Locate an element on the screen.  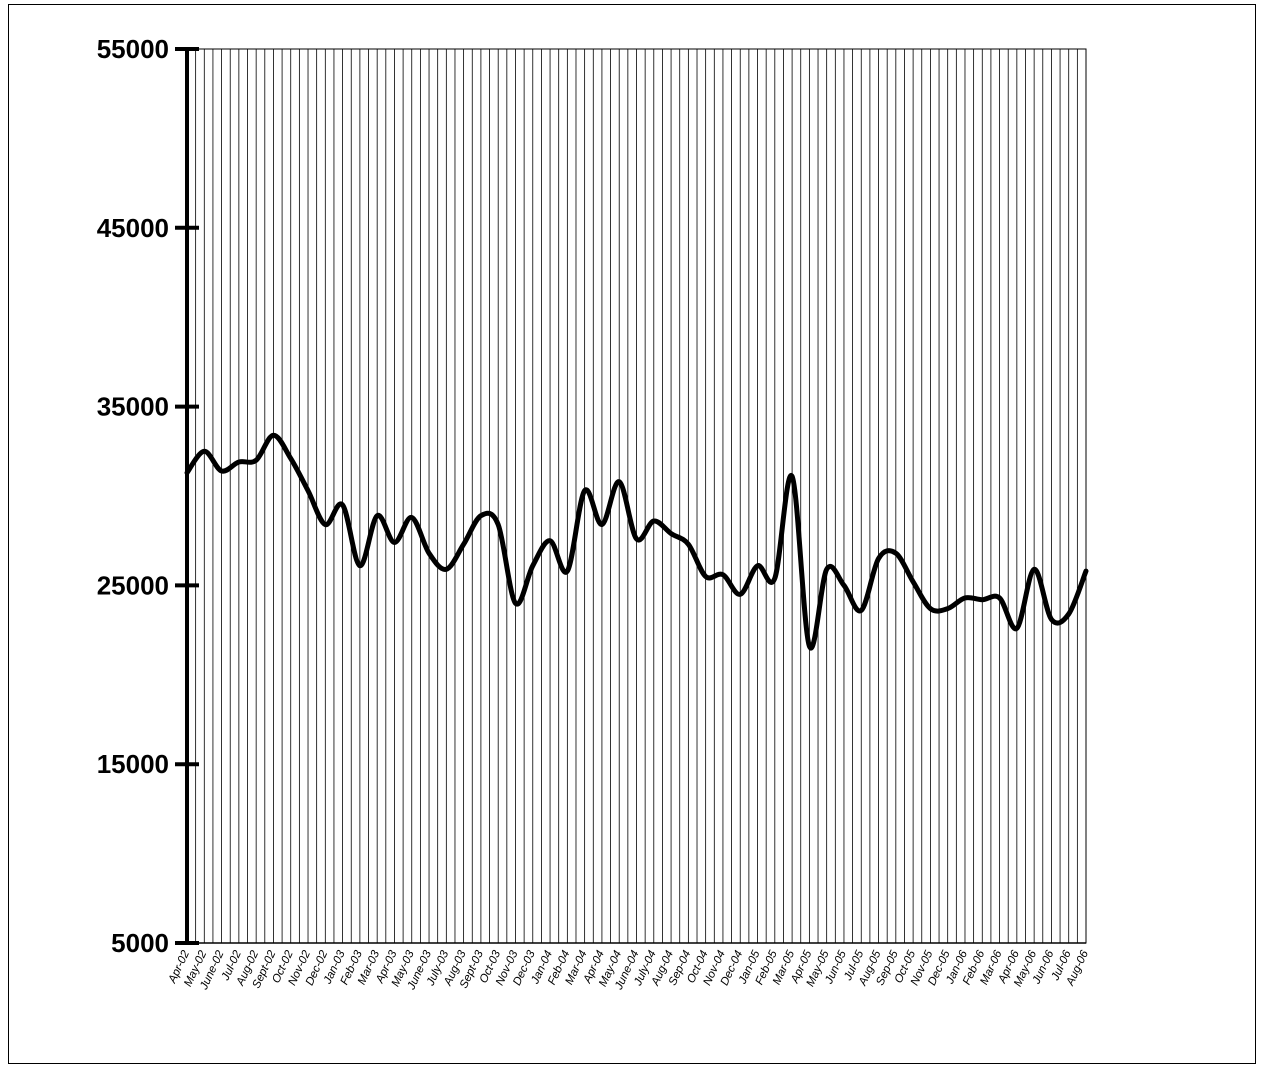
y-tick-label: 55000 is located at coordinates (133, 49).